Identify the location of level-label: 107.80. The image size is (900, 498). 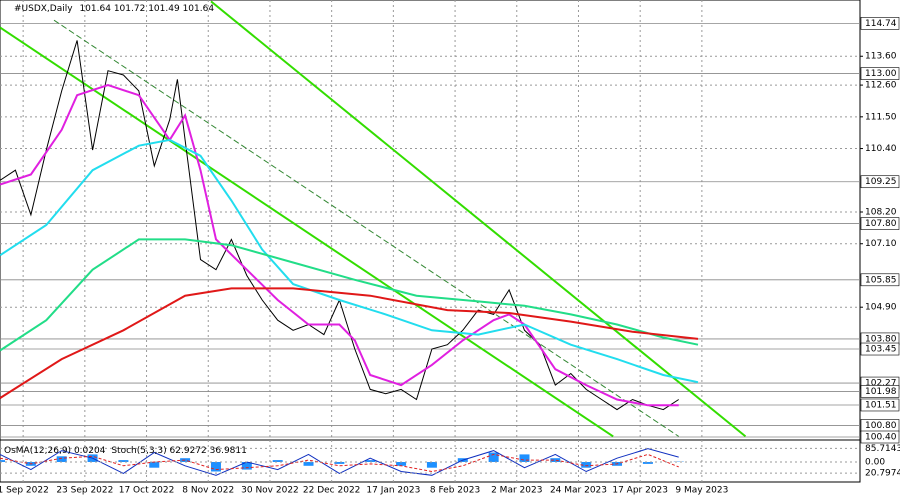
(881, 224).